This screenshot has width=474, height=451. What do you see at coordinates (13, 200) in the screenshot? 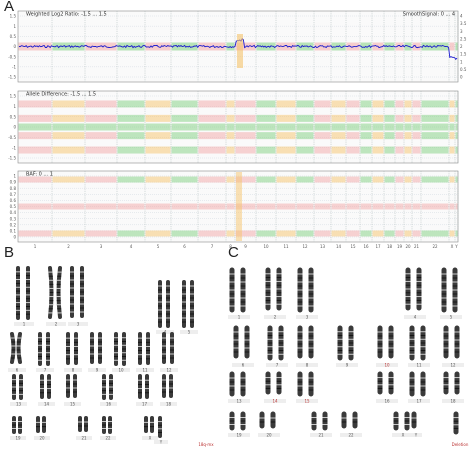
I see `left-tick-label: 0.6` at bounding box center [13, 200].